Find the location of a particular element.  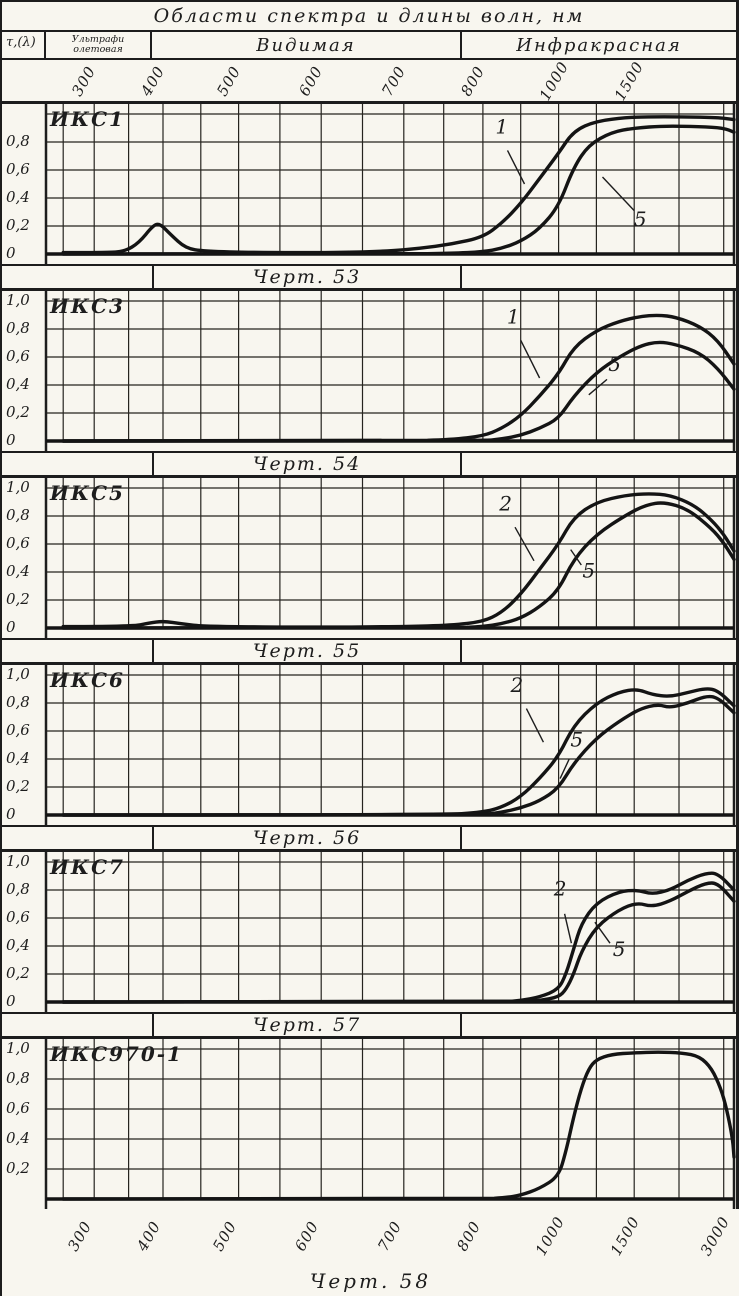

glass-name-iks970-1: ИКС970-1 is located at coordinates (116, 1054).